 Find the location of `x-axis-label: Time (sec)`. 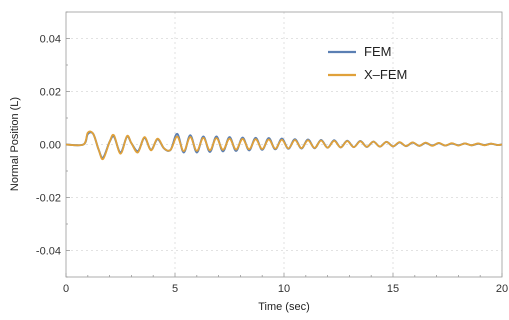

x-axis-label: Time (sec) is located at coordinates (284, 307).